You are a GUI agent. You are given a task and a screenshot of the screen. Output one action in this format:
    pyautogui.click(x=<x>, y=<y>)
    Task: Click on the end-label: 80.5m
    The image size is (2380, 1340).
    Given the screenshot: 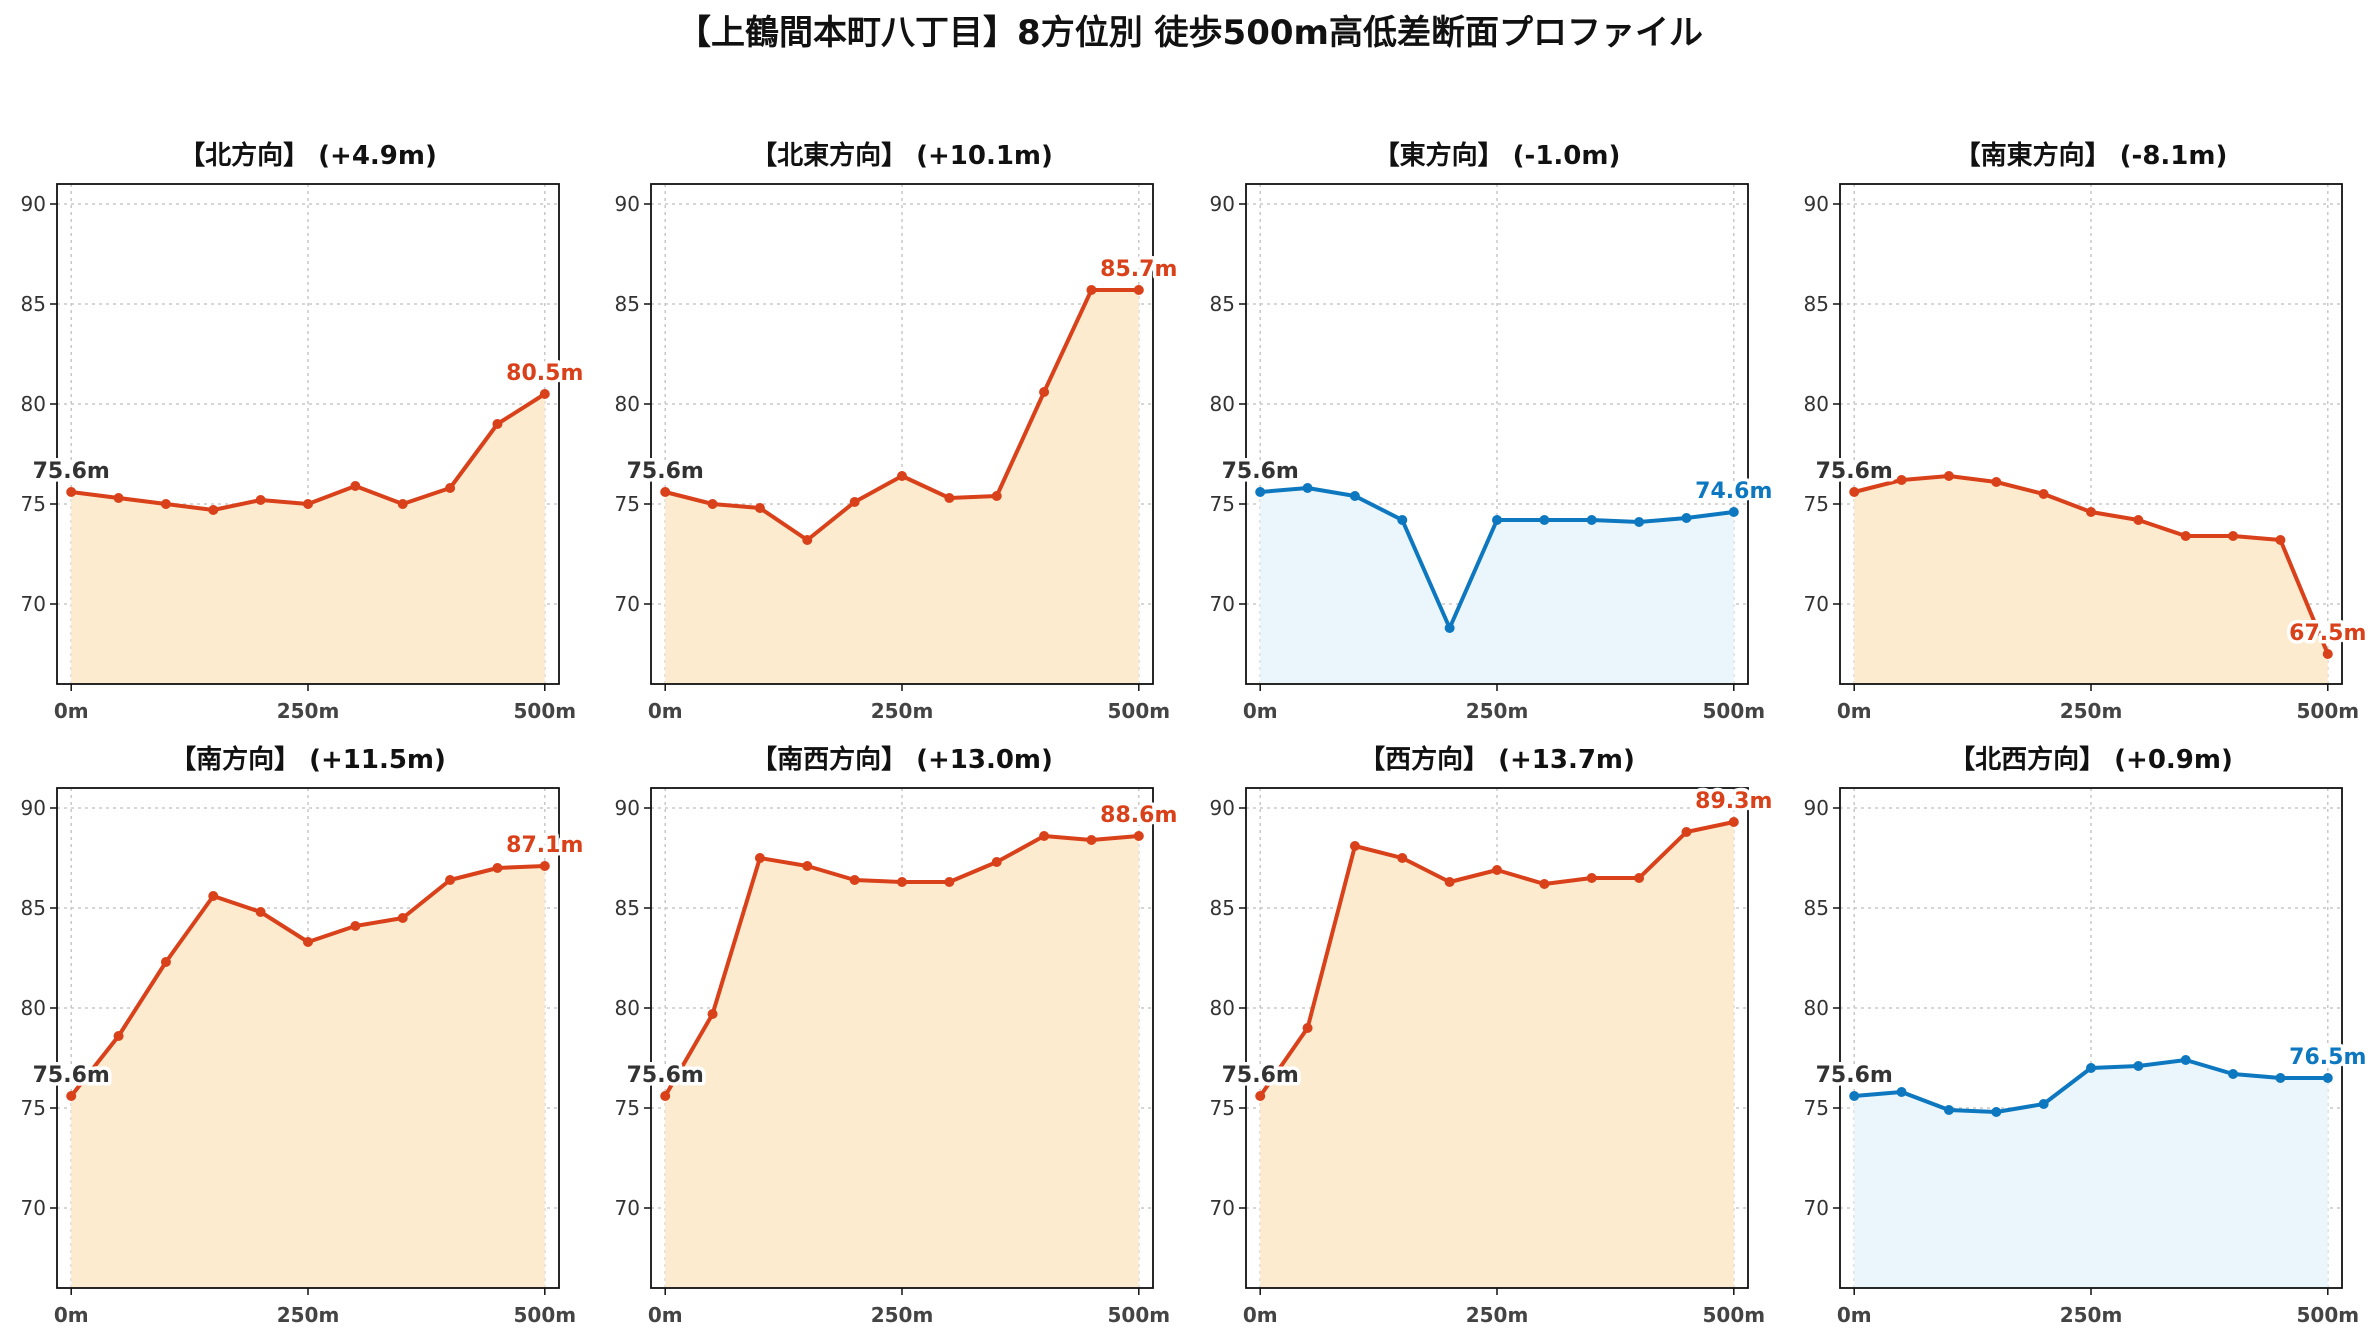 What is the action you would take?
    pyautogui.click(x=544, y=373)
    